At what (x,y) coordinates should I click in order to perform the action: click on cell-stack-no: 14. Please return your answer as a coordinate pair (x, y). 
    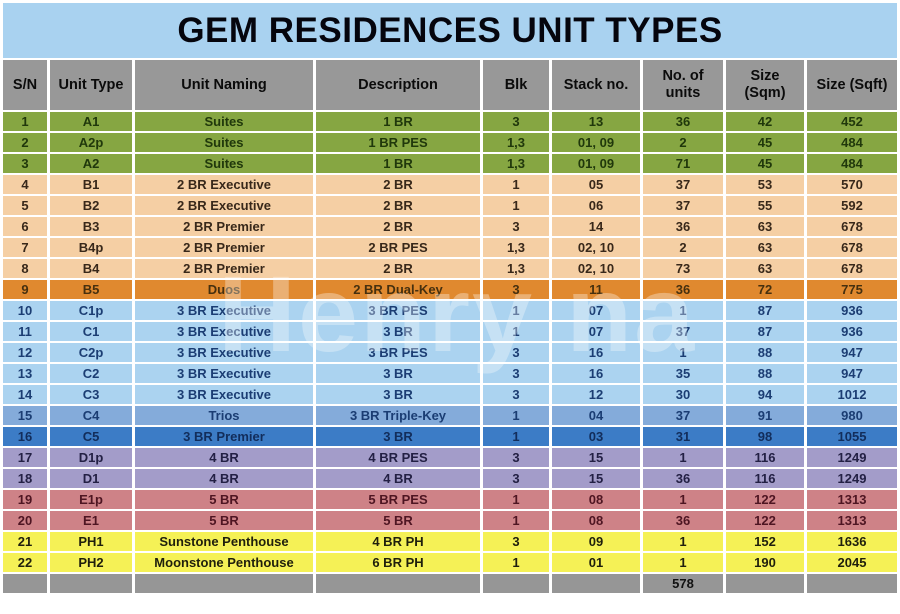
    Looking at the image, I should click on (596, 226).